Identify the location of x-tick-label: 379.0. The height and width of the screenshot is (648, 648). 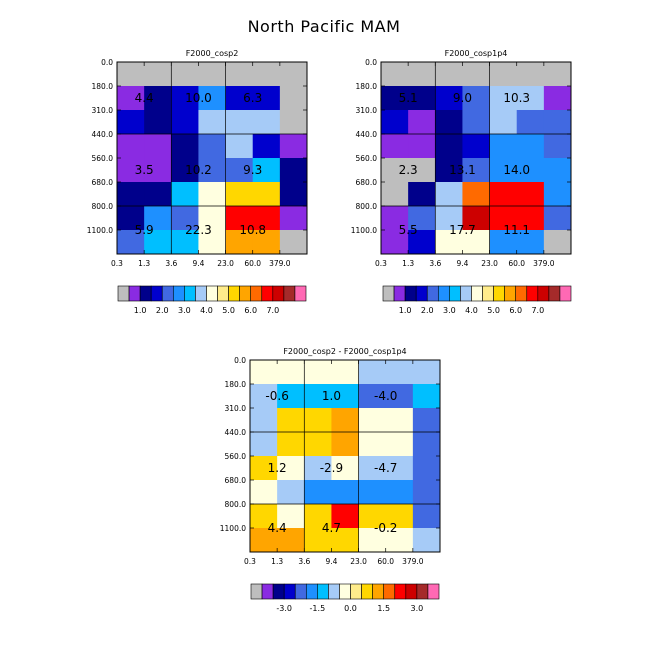
(413, 561).